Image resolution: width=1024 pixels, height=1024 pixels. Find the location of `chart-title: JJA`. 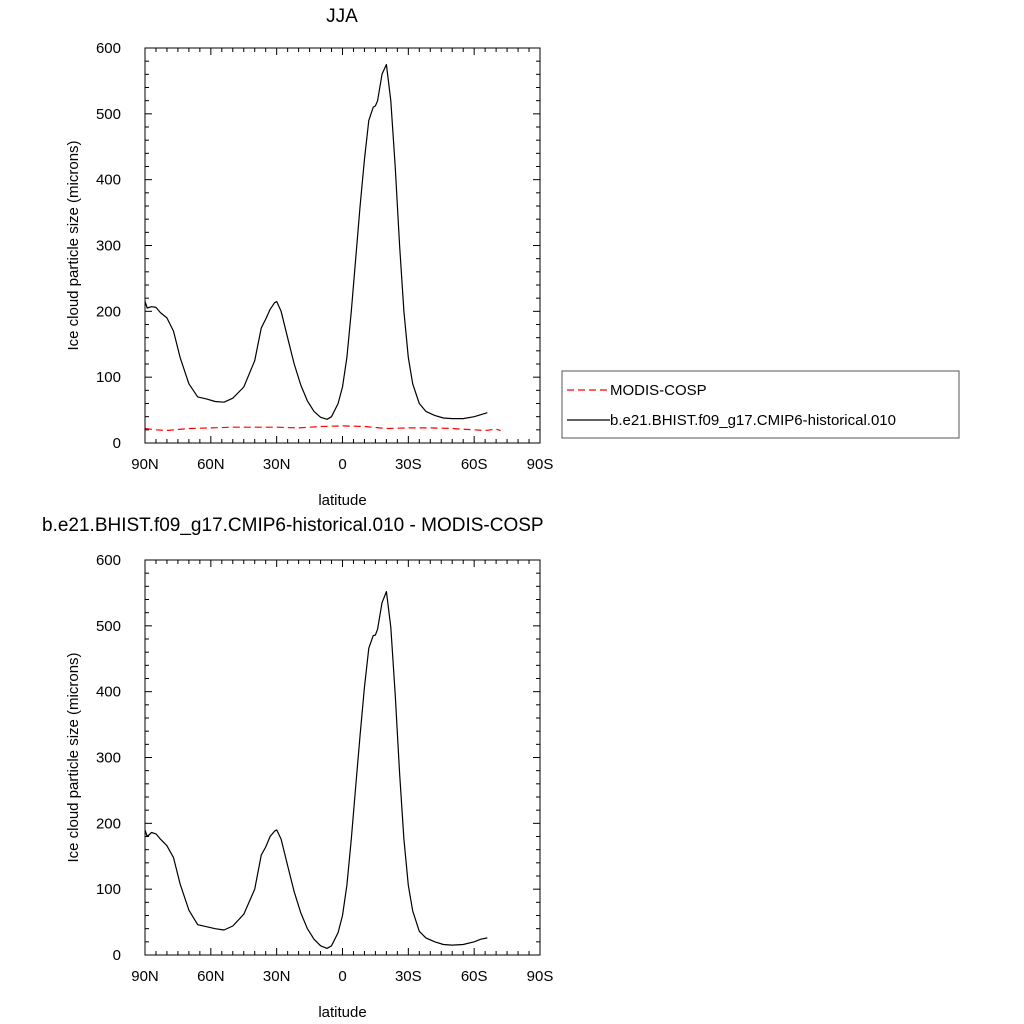

chart-title: JJA is located at coordinates (342, 16).